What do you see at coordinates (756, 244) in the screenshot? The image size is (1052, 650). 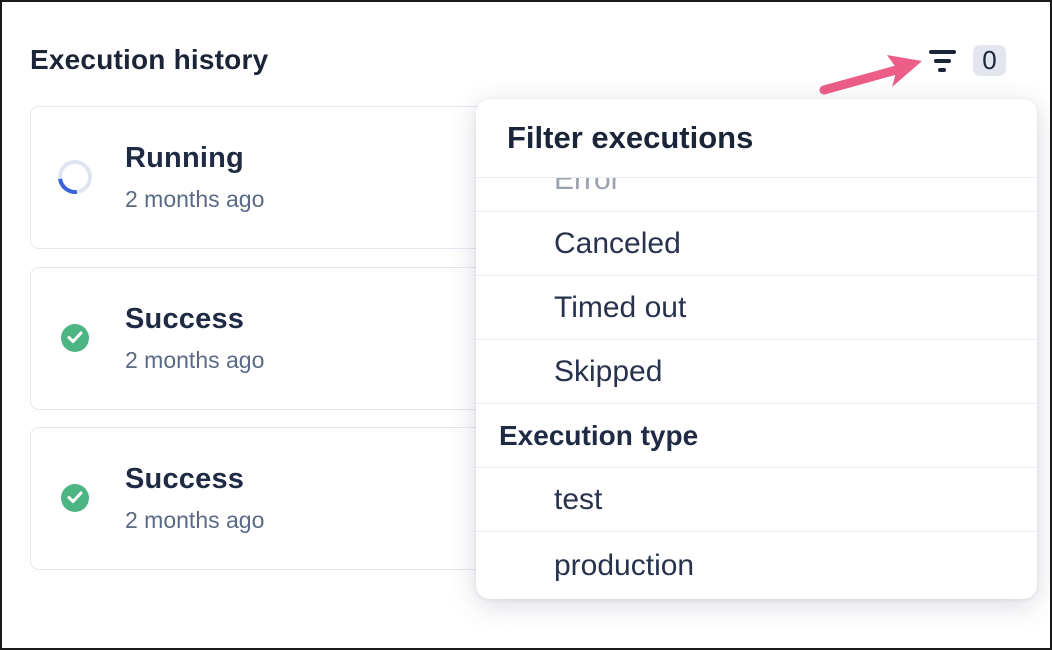 I see `filter-option-canceled: Canceled` at bounding box center [756, 244].